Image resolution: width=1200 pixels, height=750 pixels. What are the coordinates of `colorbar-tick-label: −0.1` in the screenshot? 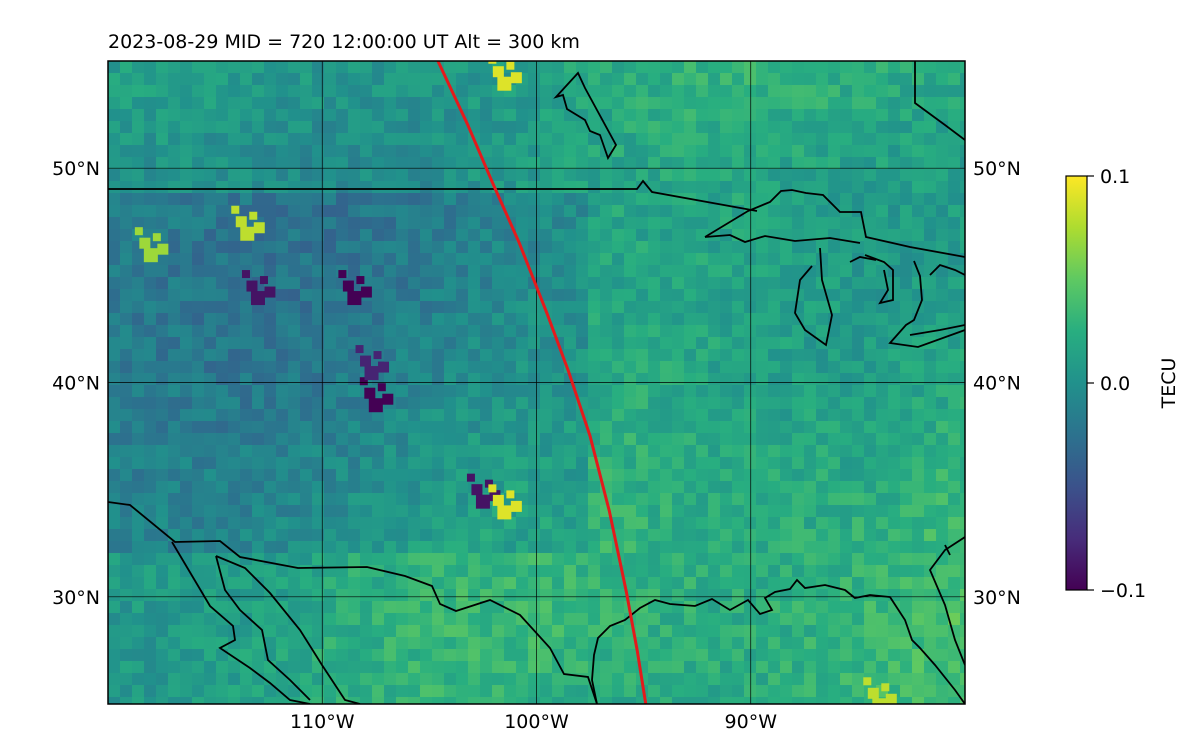 It's located at (1123, 591).